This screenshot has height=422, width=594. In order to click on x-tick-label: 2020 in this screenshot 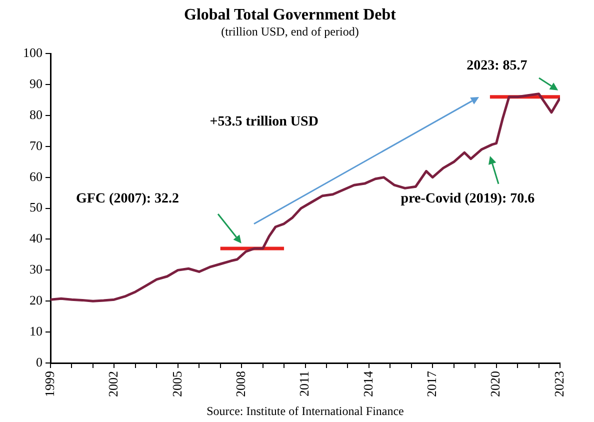, I will do `click(495, 384)`.